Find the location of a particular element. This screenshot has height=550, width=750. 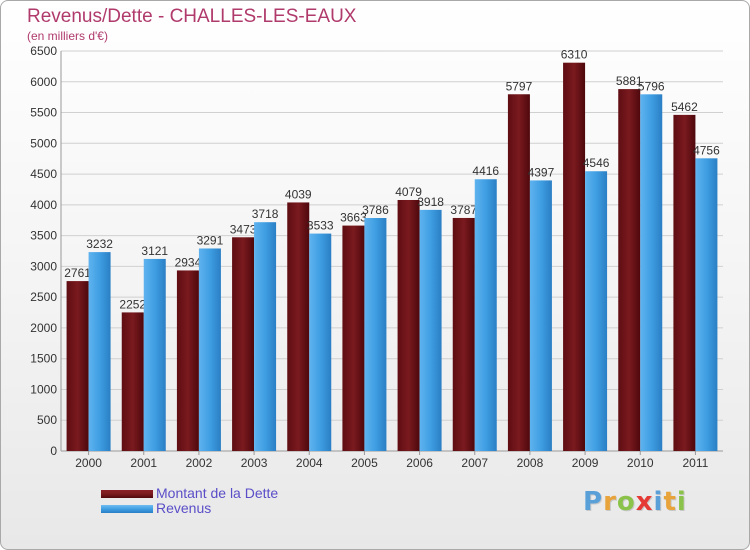

value-label-dette: 6310 is located at coordinates (574, 55).